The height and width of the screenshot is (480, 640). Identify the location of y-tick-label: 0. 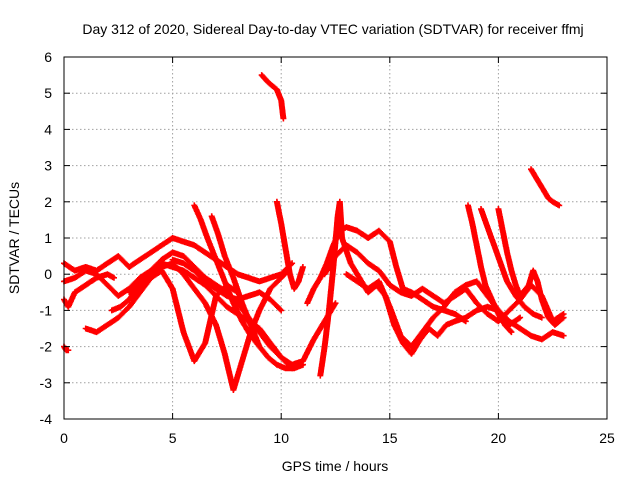
(48, 274).